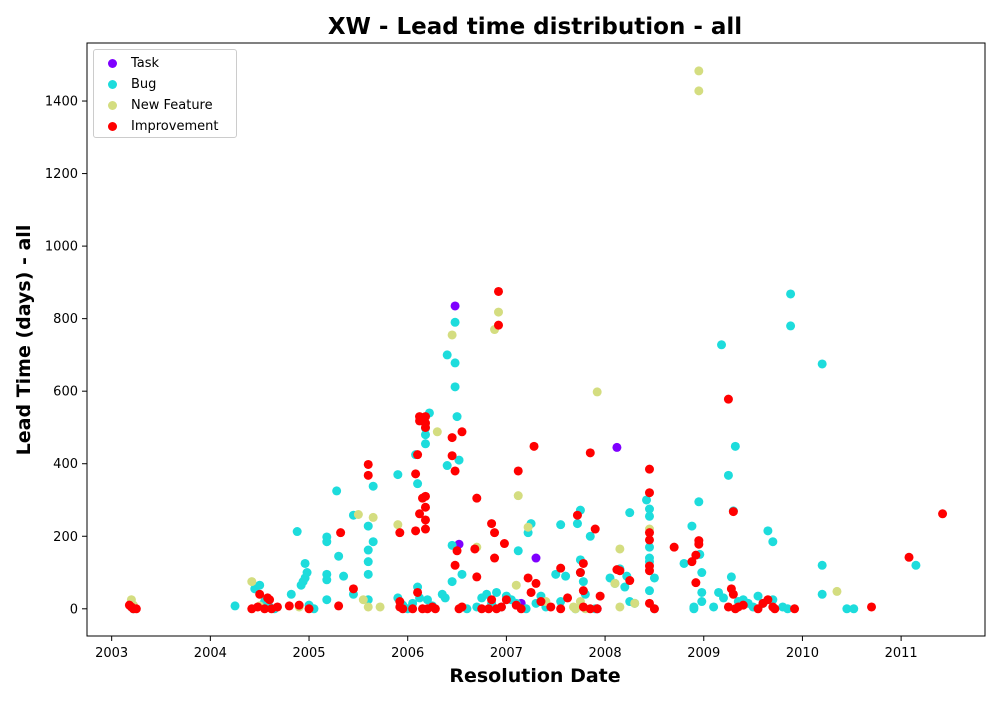 Image resolution: width=1000 pixels, height=704 pixels. What do you see at coordinates (74, 609) in the screenshot?
I see `y-tick-label: 0` at bounding box center [74, 609].